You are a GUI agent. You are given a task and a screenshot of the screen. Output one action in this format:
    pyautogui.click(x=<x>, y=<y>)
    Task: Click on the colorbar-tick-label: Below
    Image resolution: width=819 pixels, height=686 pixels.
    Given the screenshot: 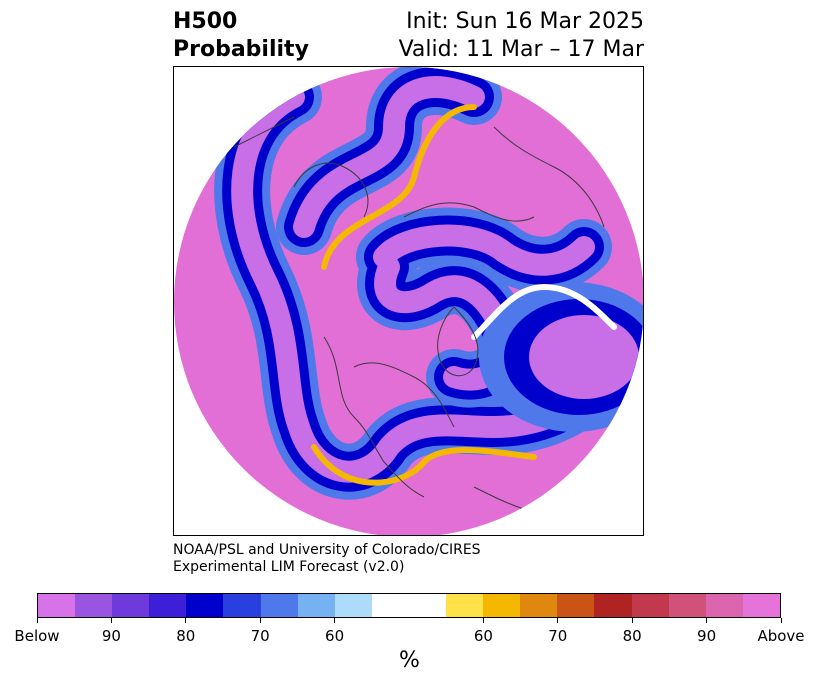 What is the action you would take?
    pyautogui.click(x=37, y=636)
    